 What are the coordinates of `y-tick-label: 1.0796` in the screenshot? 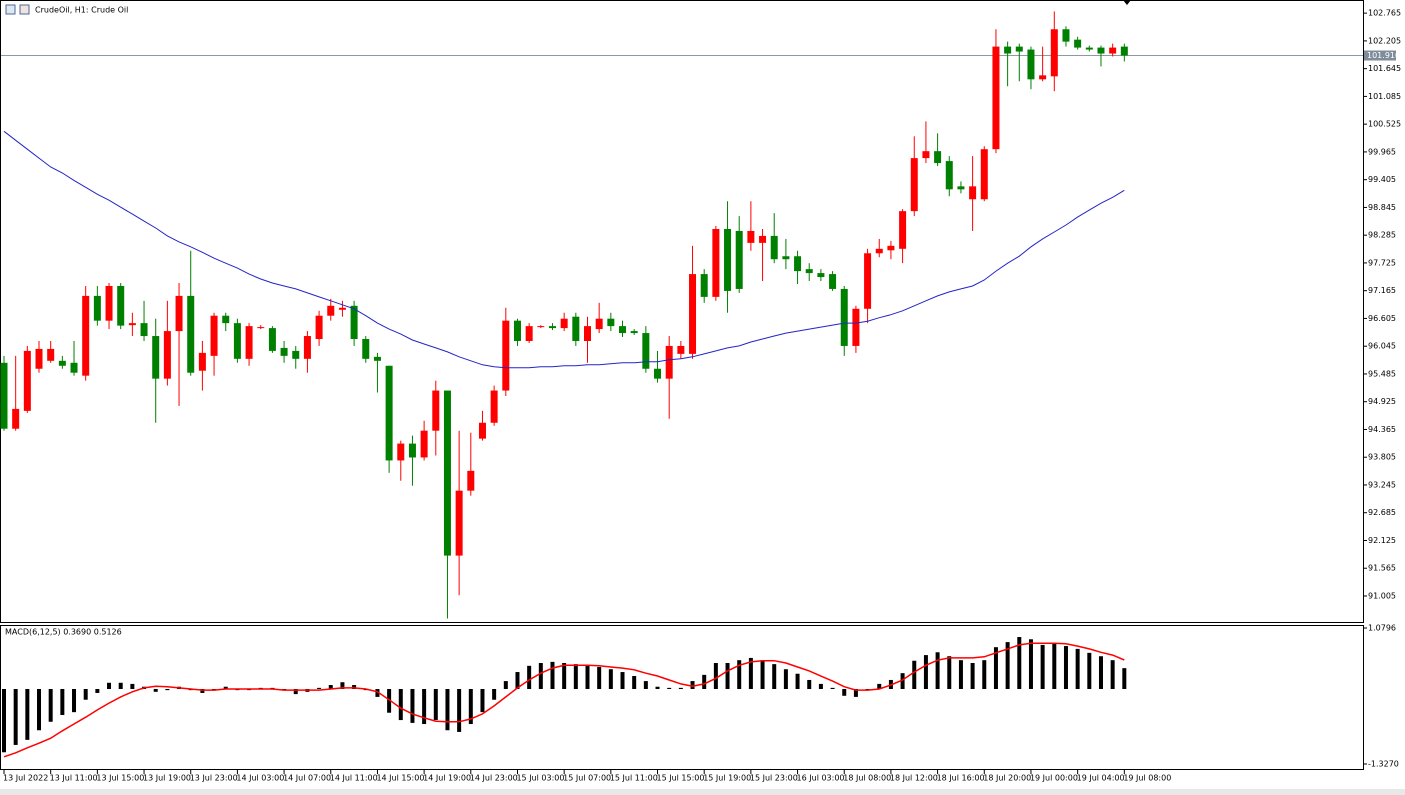 It's located at (1382, 628).